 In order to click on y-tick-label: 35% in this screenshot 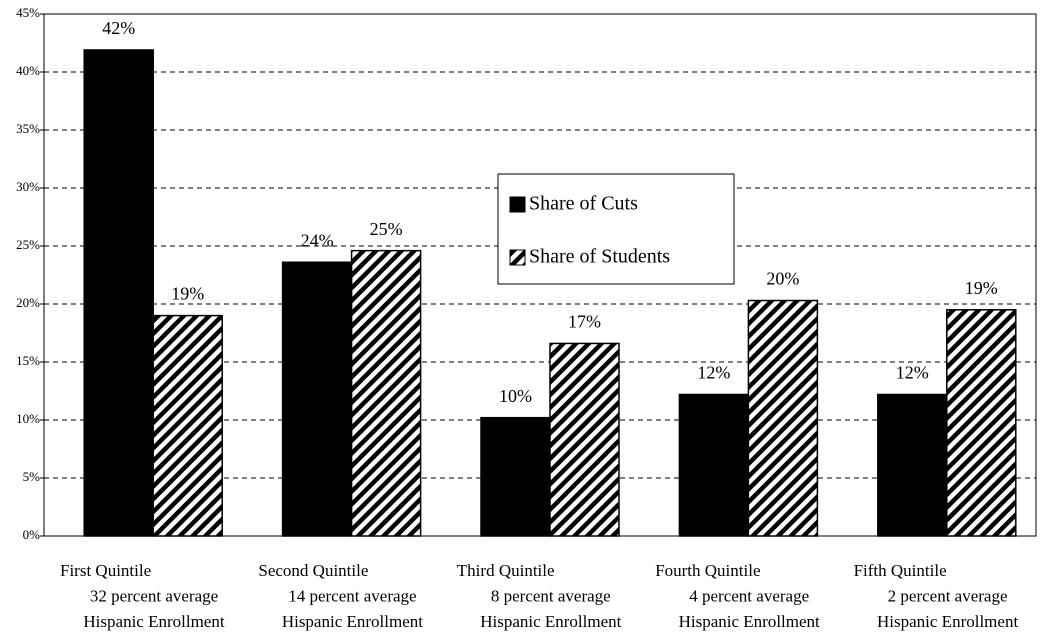, I will do `click(28, 128)`.